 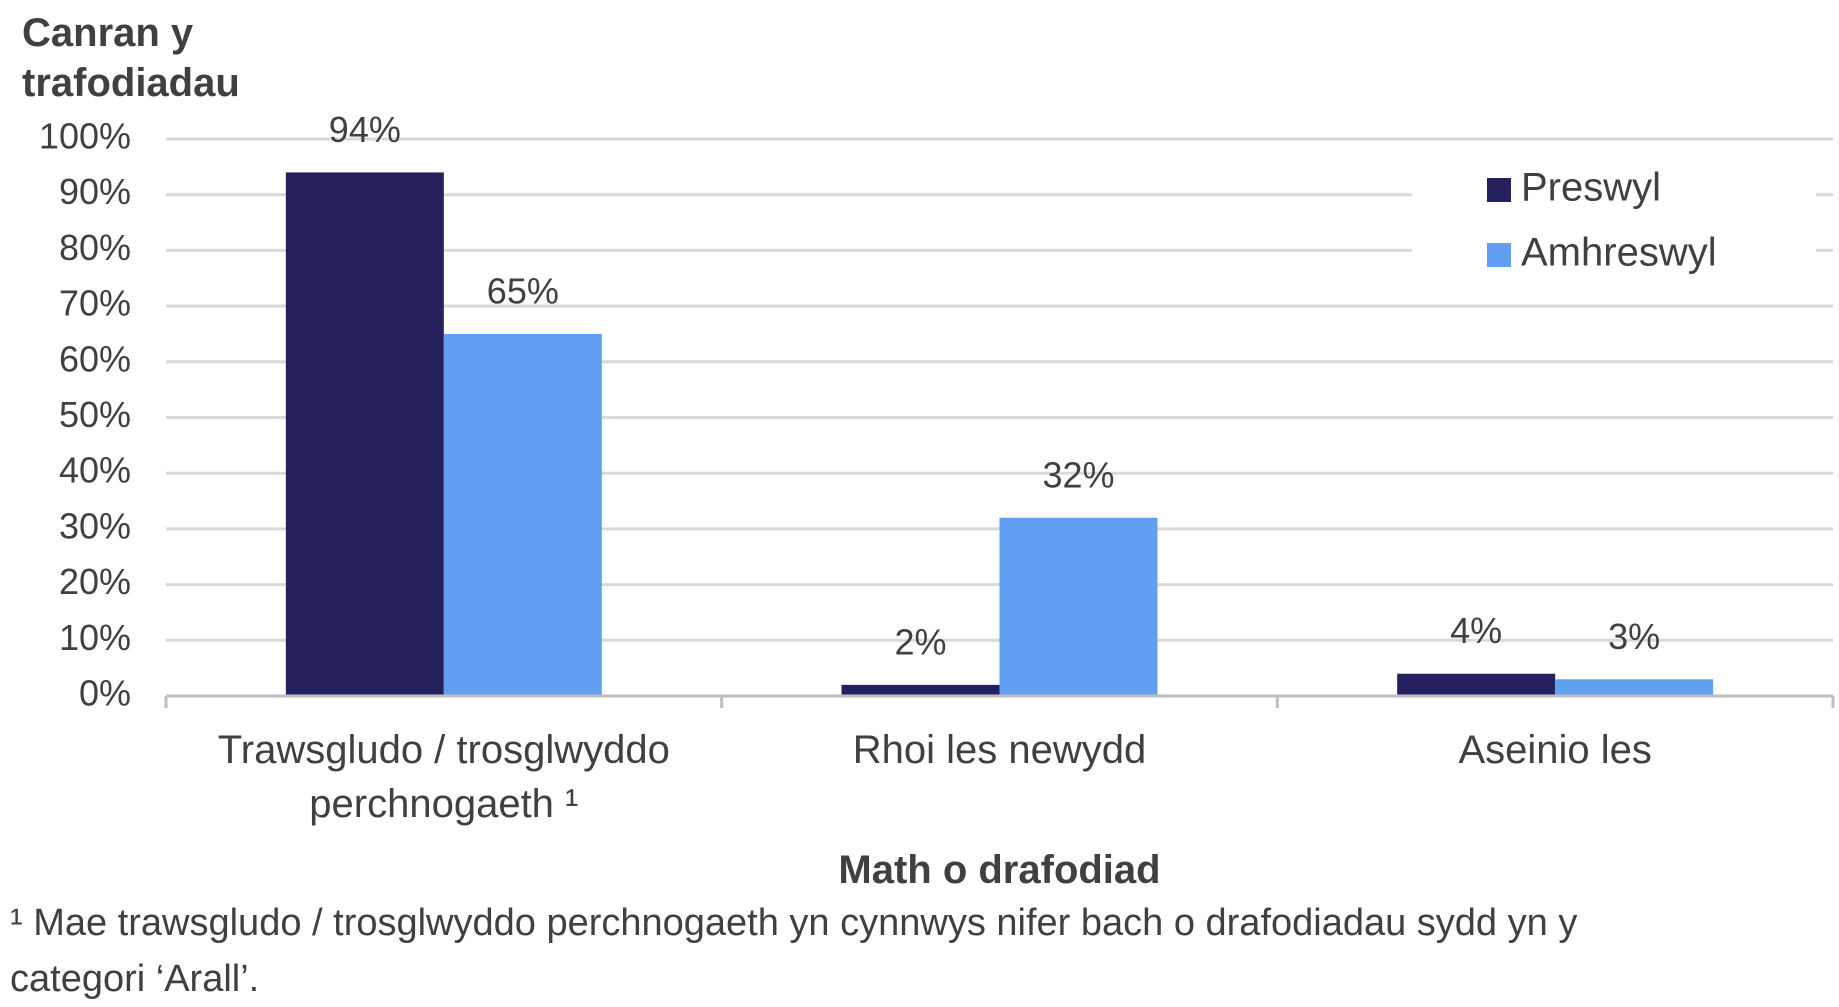 I want to click on legend-label: Amhreswyl, so click(x=1619, y=253).